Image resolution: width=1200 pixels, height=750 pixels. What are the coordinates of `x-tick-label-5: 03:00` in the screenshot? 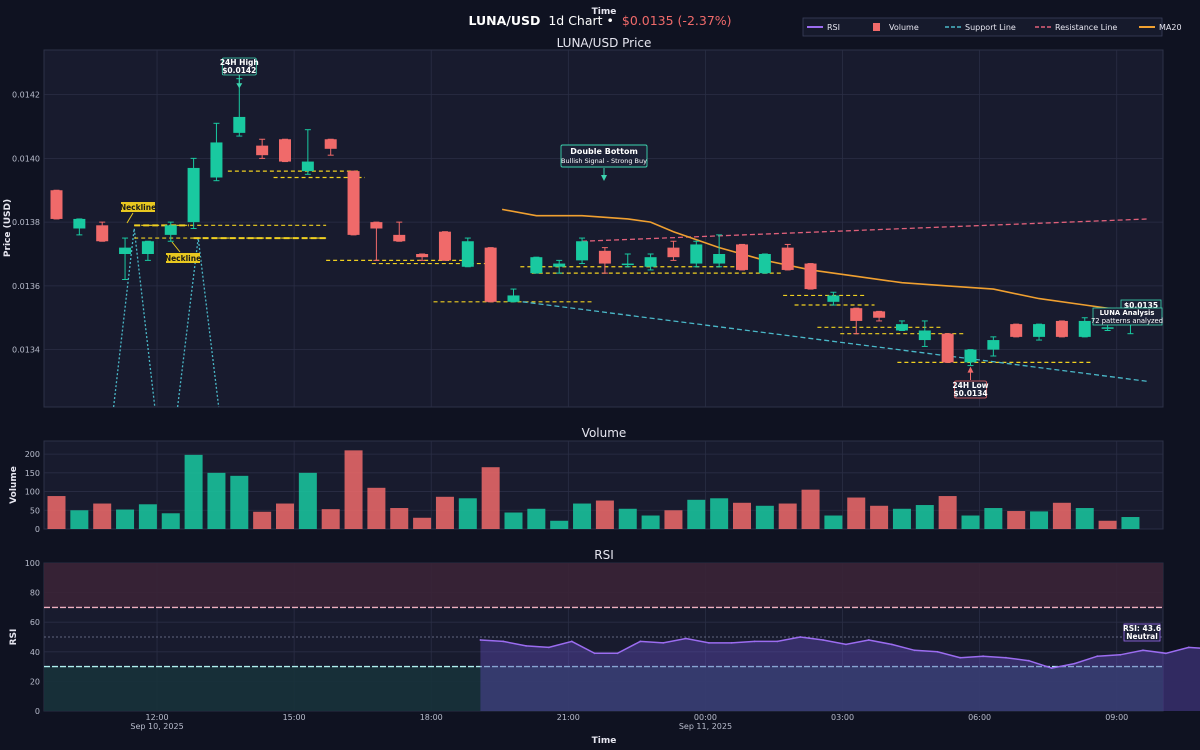 It's located at (842, 717).